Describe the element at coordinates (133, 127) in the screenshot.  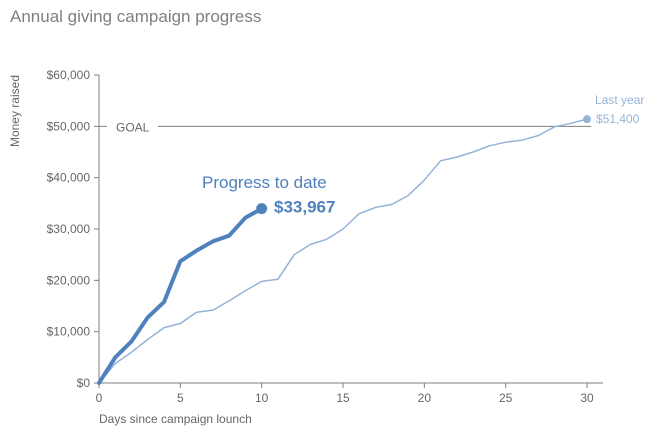
I see `goal-label: GOAL` at that location.